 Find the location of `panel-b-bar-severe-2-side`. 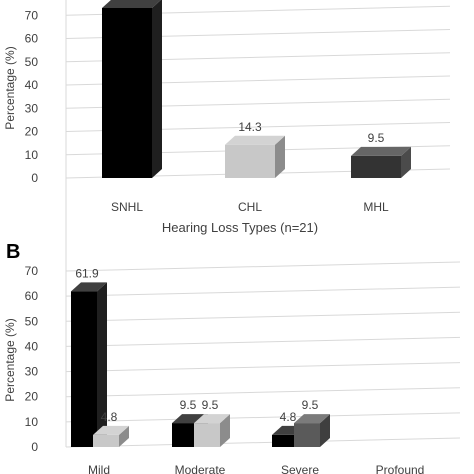

panel-b-bar-severe-2-side is located at coordinates (325, 430).